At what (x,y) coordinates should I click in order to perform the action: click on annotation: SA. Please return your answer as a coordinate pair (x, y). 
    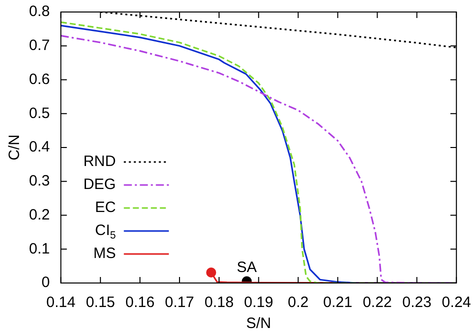
    Looking at the image, I should click on (246, 267).